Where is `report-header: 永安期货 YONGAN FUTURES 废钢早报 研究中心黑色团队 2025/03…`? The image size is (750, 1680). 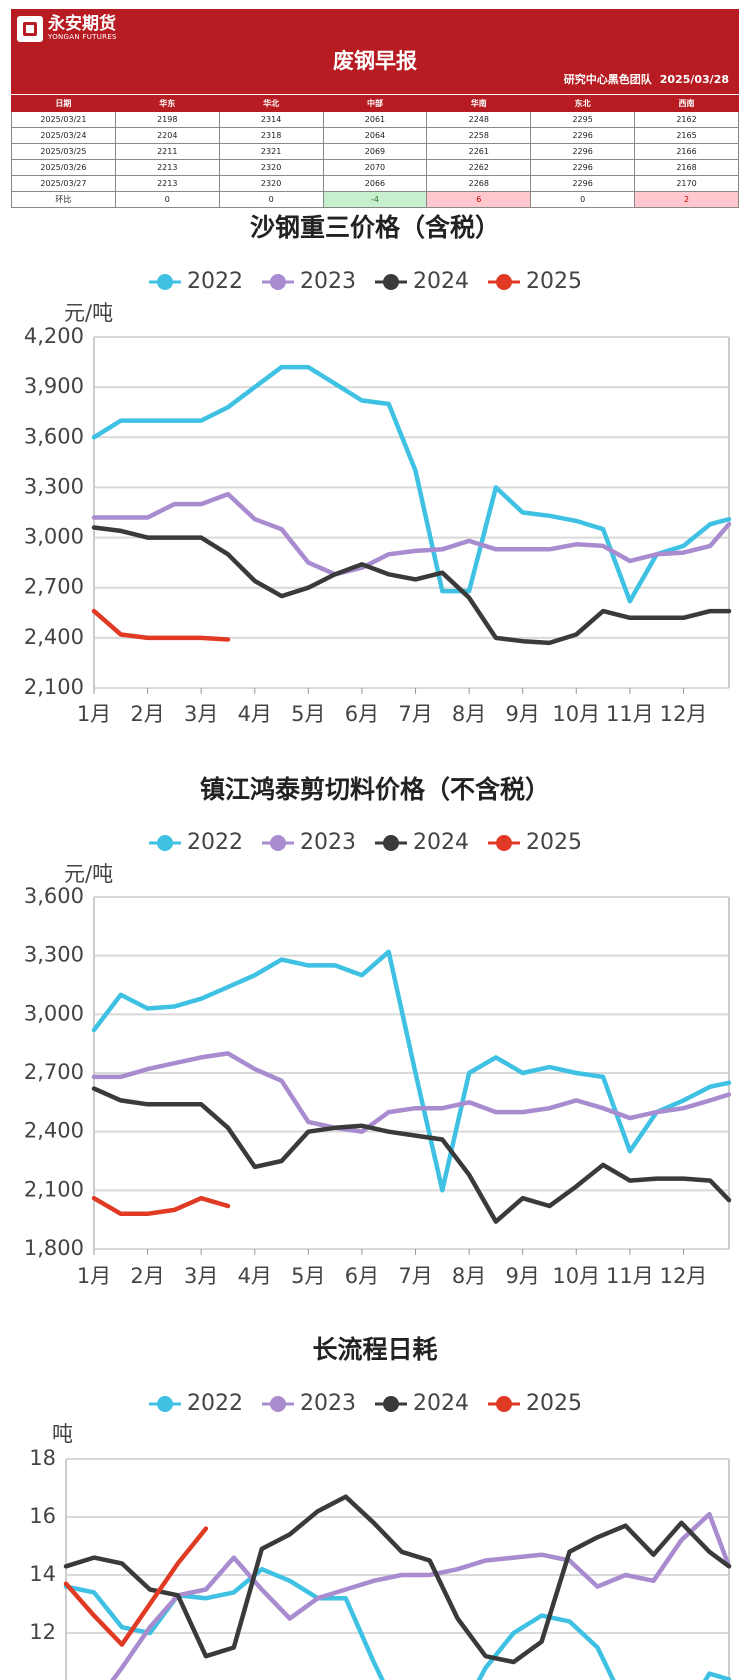 report-header: 永安期货 YONGAN FUTURES 废钢早报 研究中心黑色团队 2025/03… is located at coordinates (375, 51).